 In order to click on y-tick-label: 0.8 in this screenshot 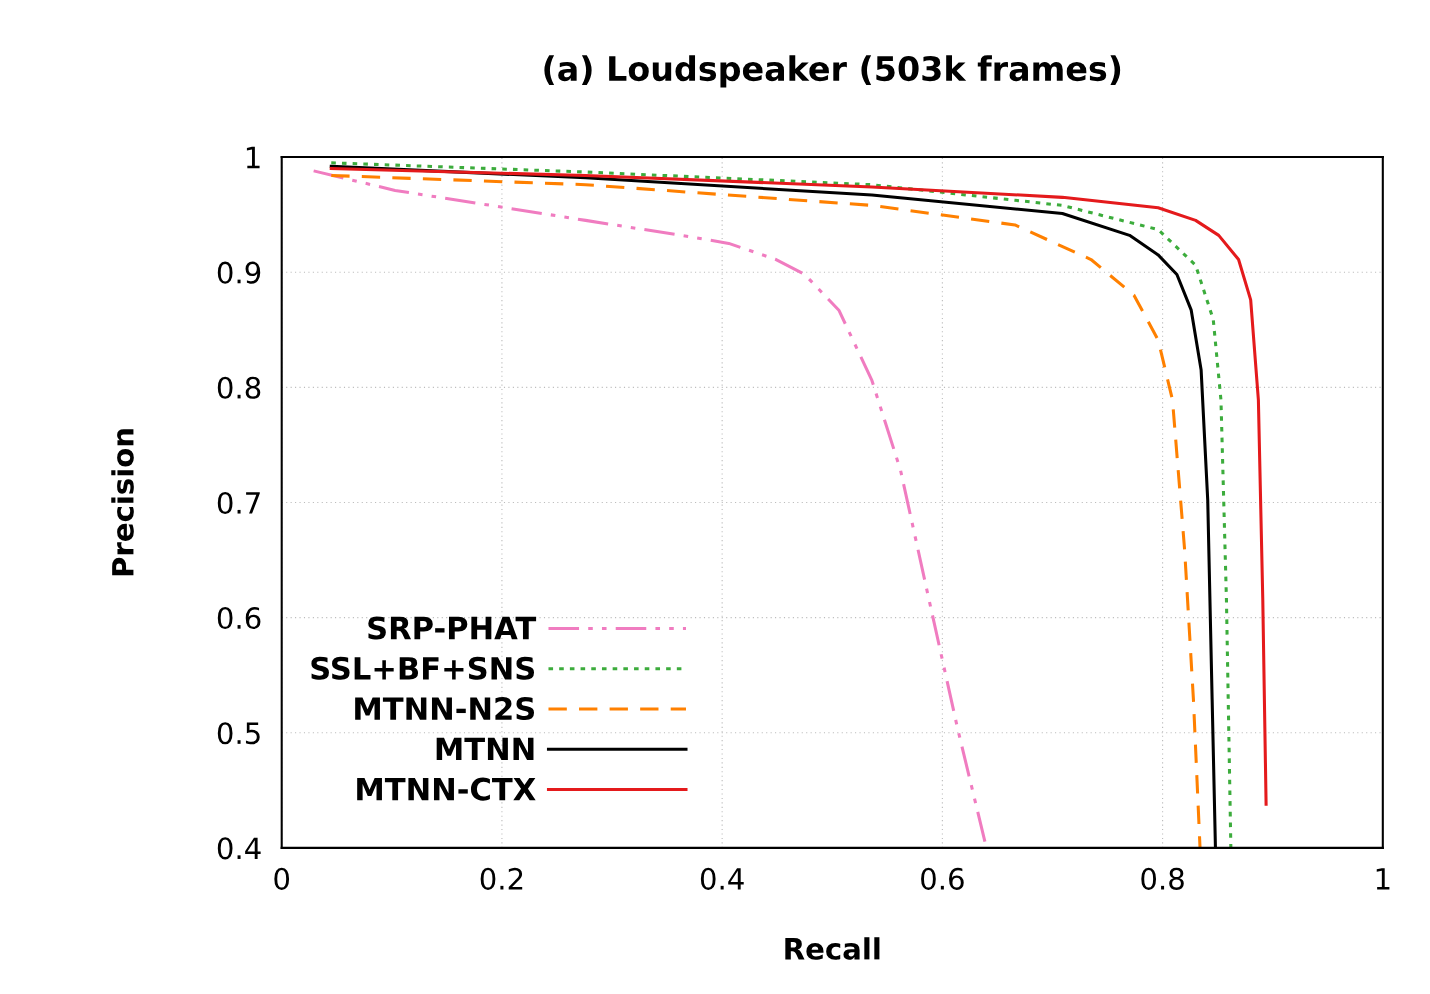, I will do `click(239, 387)`.